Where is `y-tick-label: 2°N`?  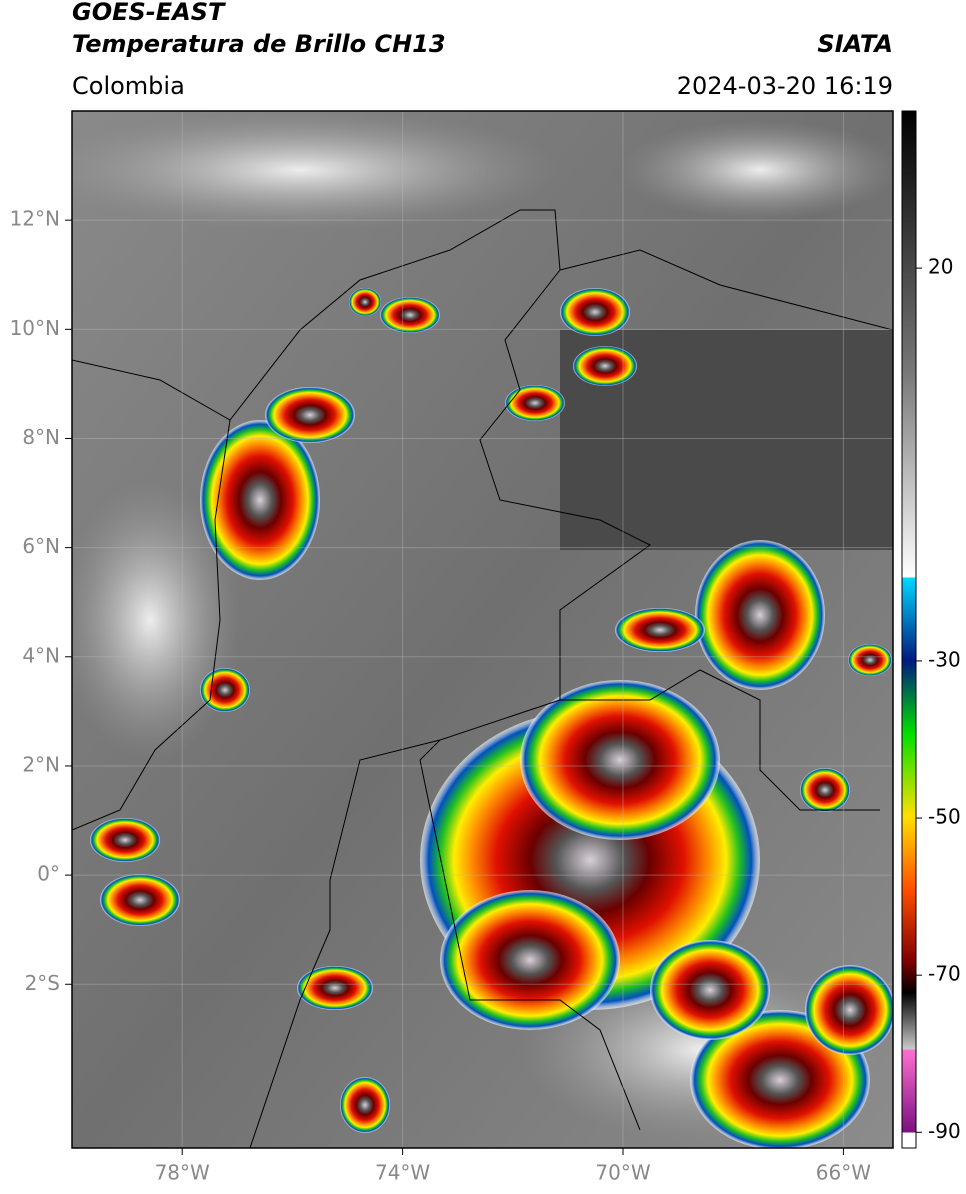 y-tick-label: 2°N is located at coordinates (41, 764).